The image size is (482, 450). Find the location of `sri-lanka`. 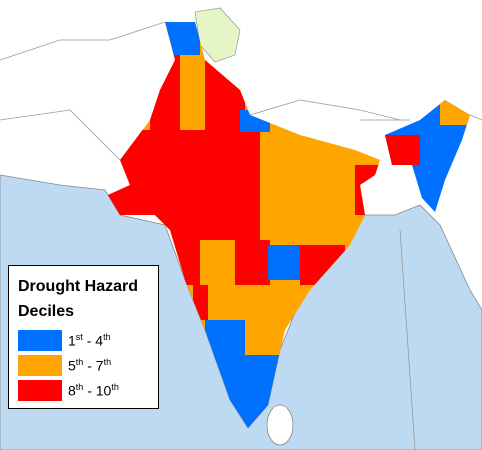

sri-lanka is located at coordinates (280, 425).